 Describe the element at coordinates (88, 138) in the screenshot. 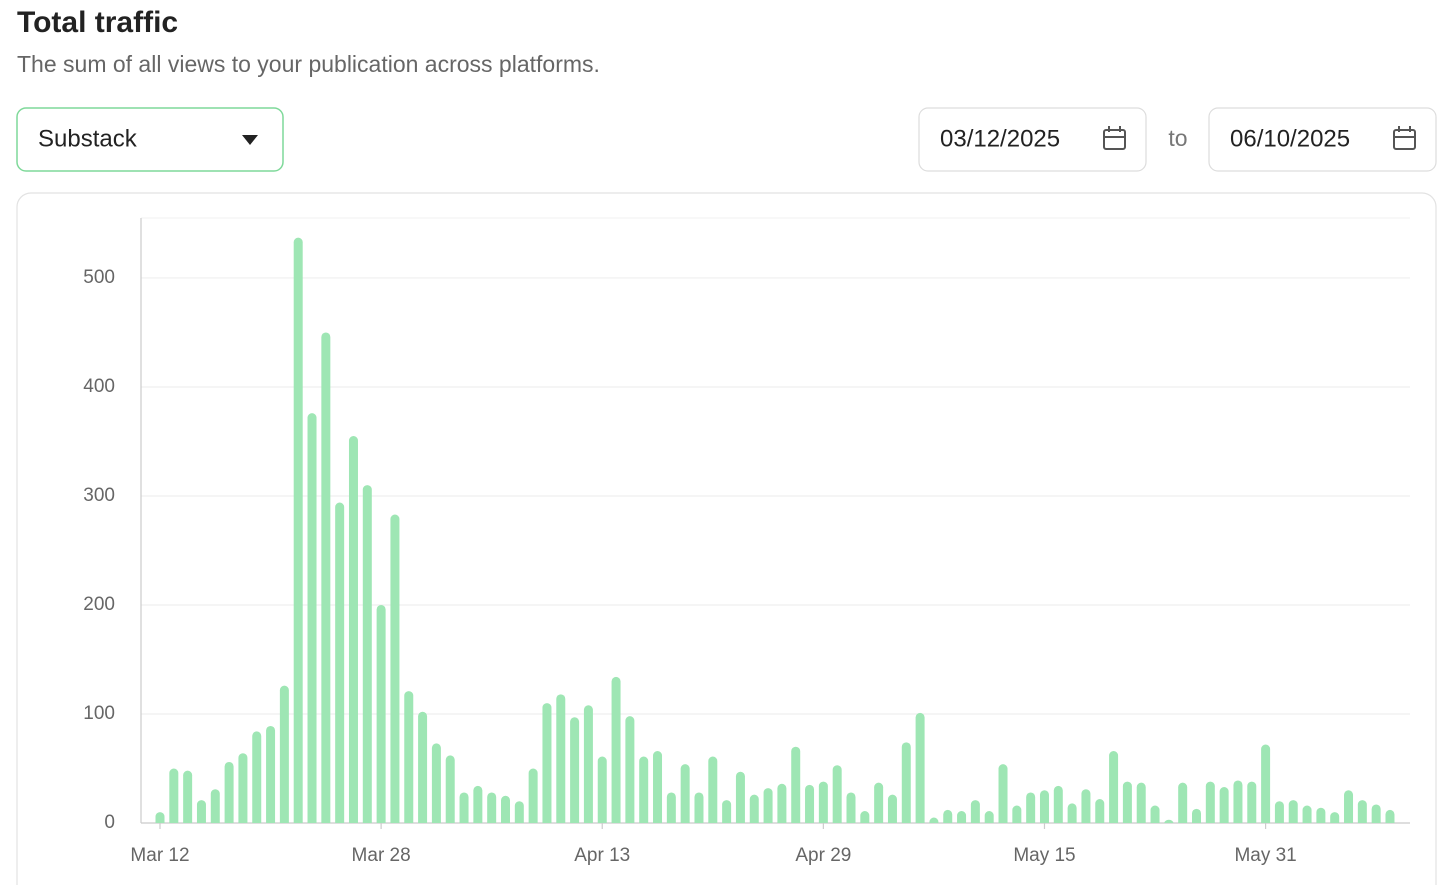

I see `dropdown-value: Substack` at that location.